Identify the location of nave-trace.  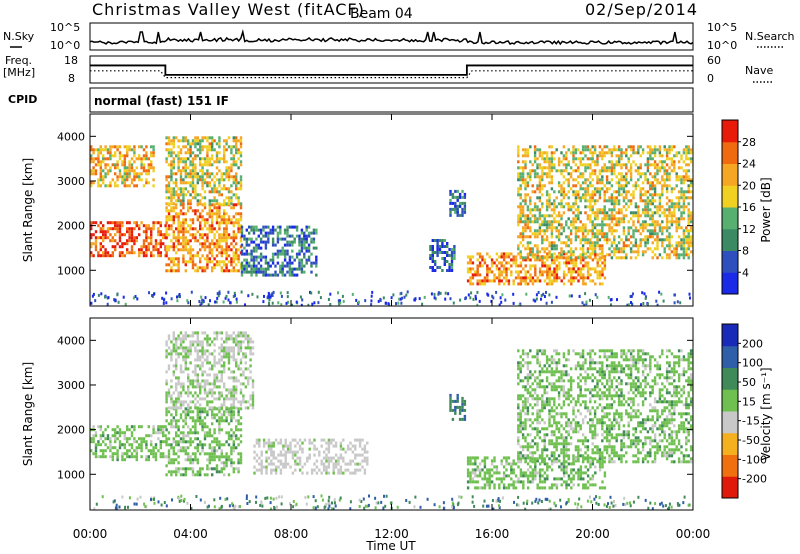
(391, 74).